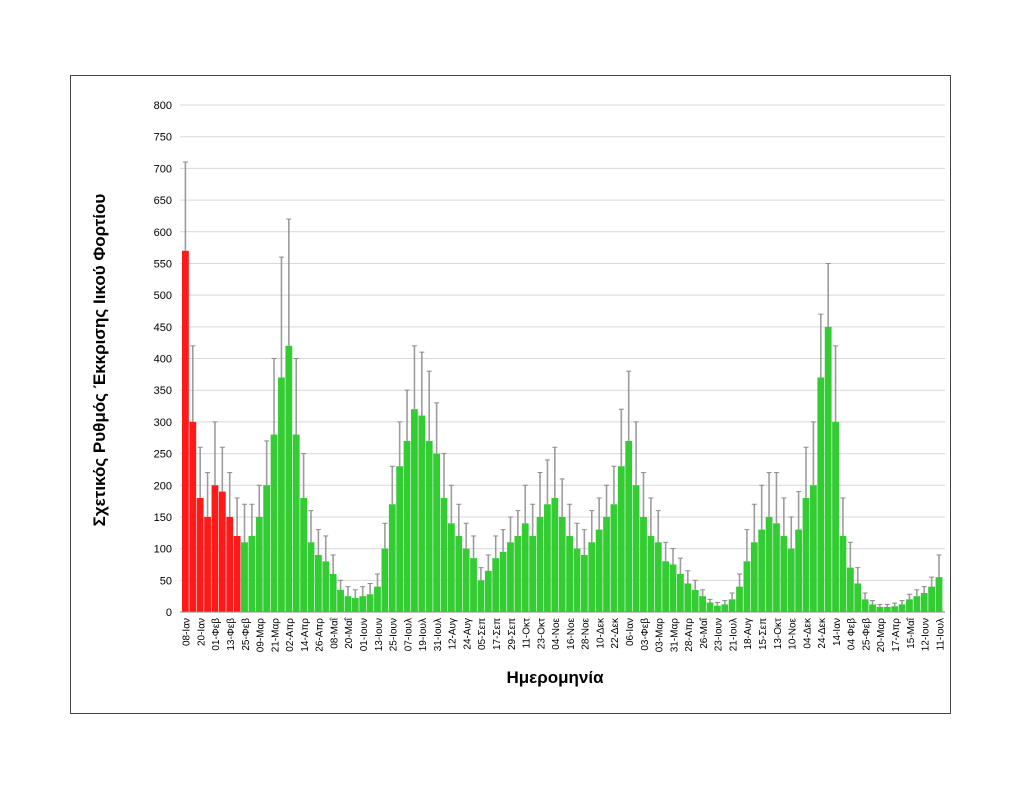 The width and height of the screenshot is (1024, 791). What do you see at coordinates (349, 633) in the screenshot?
I see `x-tick-label: 20-Μαΐ` at bounding box center [349, 633].